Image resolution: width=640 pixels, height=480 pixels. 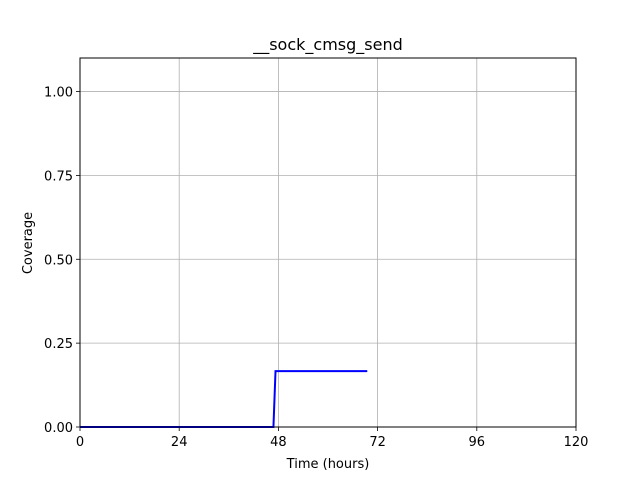 I want to click on x-tick-label: 72, so click(x=377, y=442).